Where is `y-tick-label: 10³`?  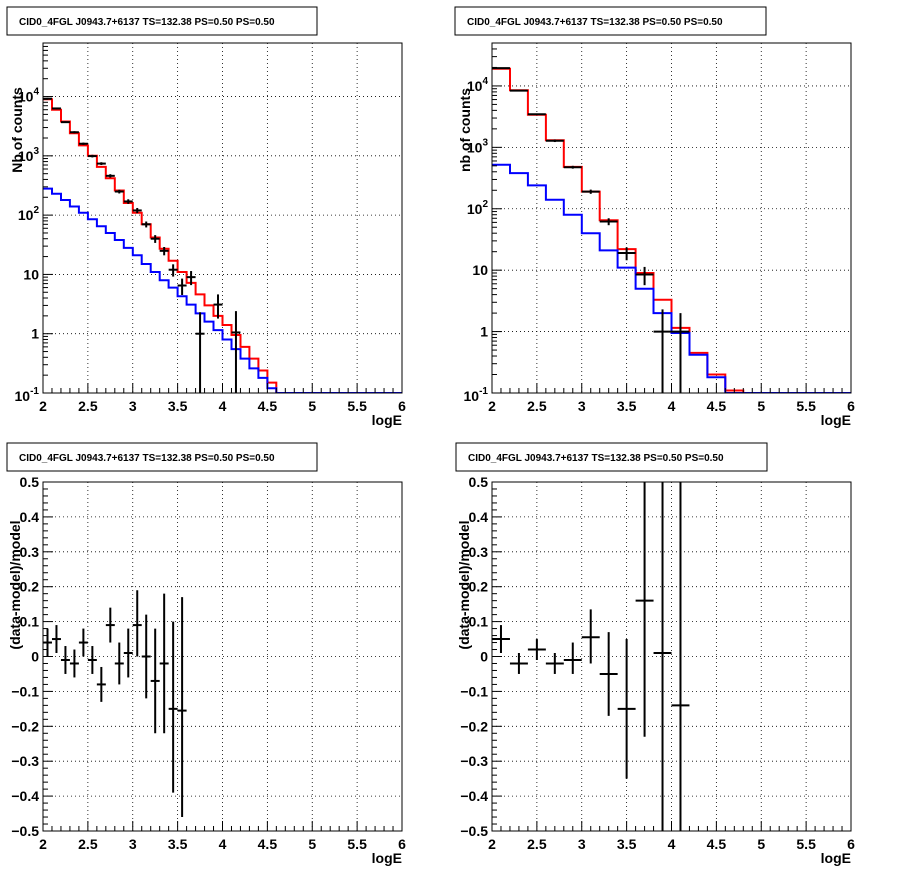
y-tick-label: 10³ is located at coordinates (29, 155).